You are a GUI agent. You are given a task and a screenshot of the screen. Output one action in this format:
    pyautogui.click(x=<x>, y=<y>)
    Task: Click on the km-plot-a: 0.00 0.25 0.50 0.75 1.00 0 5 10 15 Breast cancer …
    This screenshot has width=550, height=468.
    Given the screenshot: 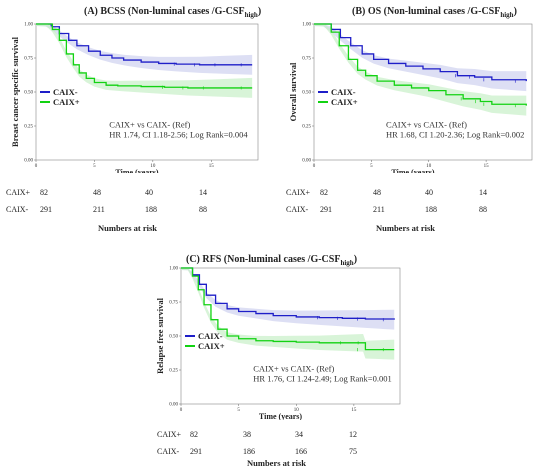 What is the action you would take?
    pyautogui.click(x=134, y=98)
    